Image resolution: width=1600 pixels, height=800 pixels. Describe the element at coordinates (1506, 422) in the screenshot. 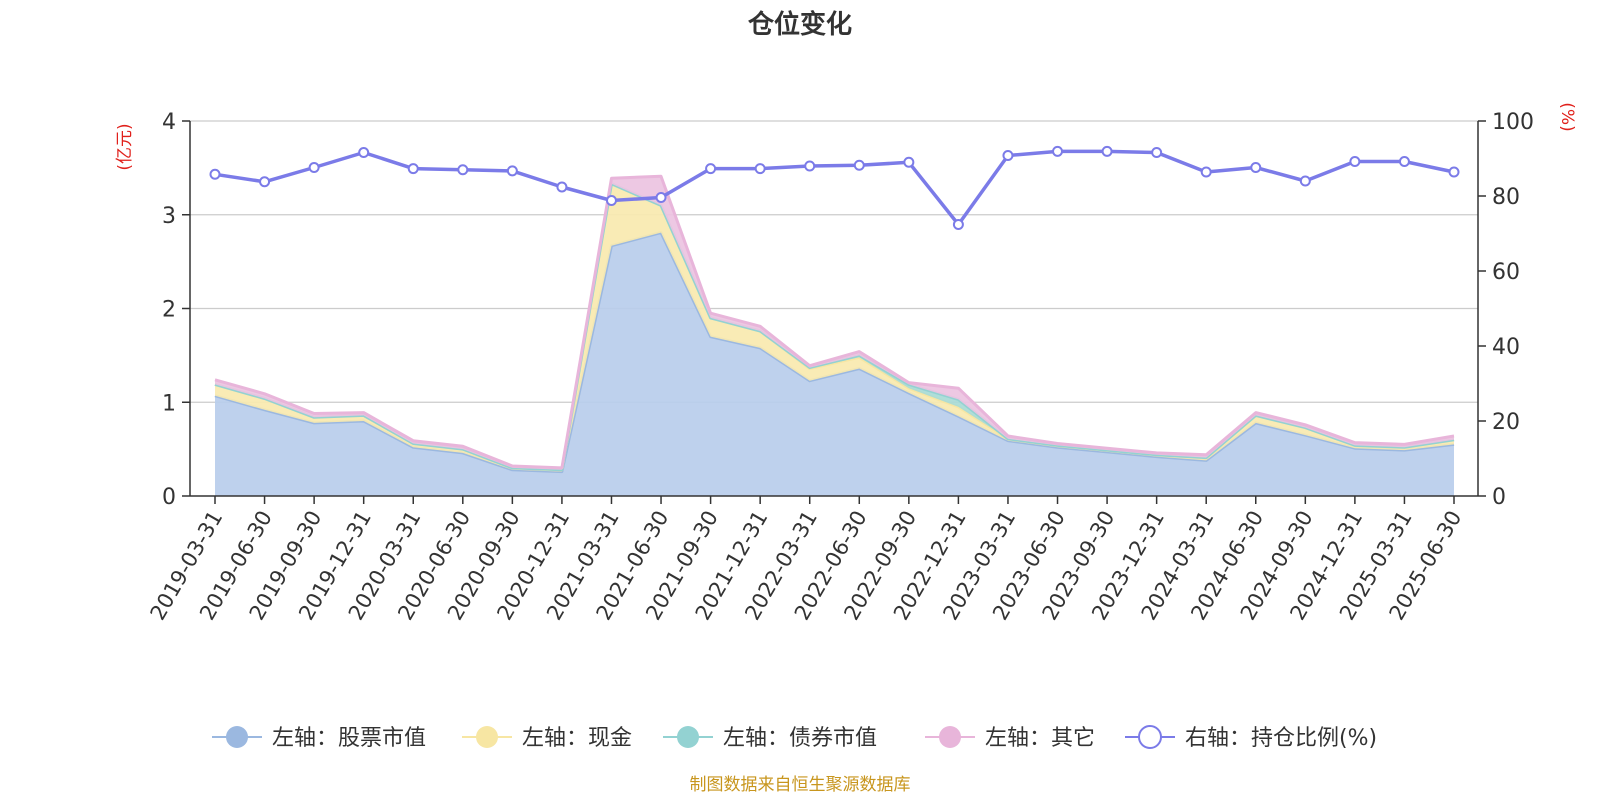

I see `right-tick-label: 20` at that location.